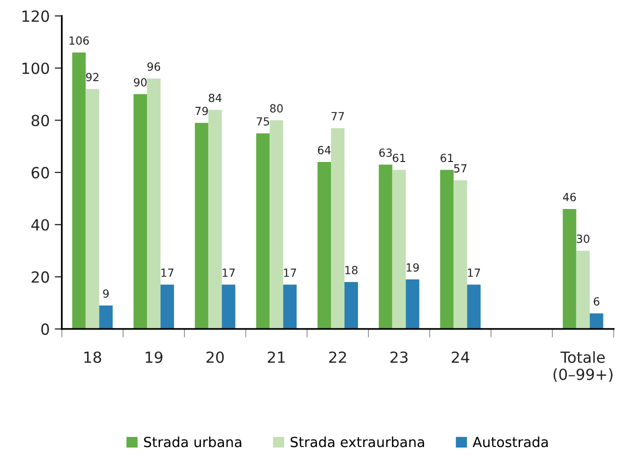 The image size is (618, 455). What do you see at coordinates (276, 357) in the screenshot?
I see `x-tick-label: 21` at bounding box center [276, 357].